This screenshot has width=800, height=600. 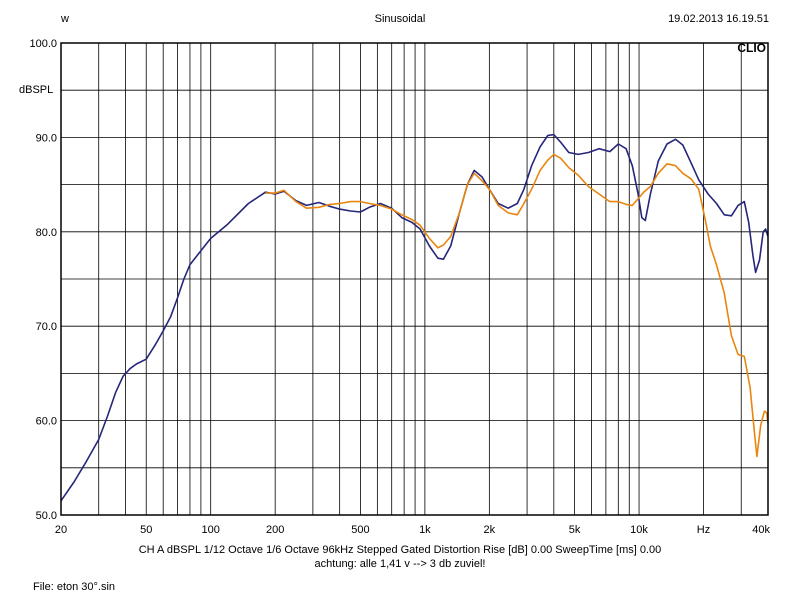 I want to click on x-tick-label: 200, so click(x=275, y=530).